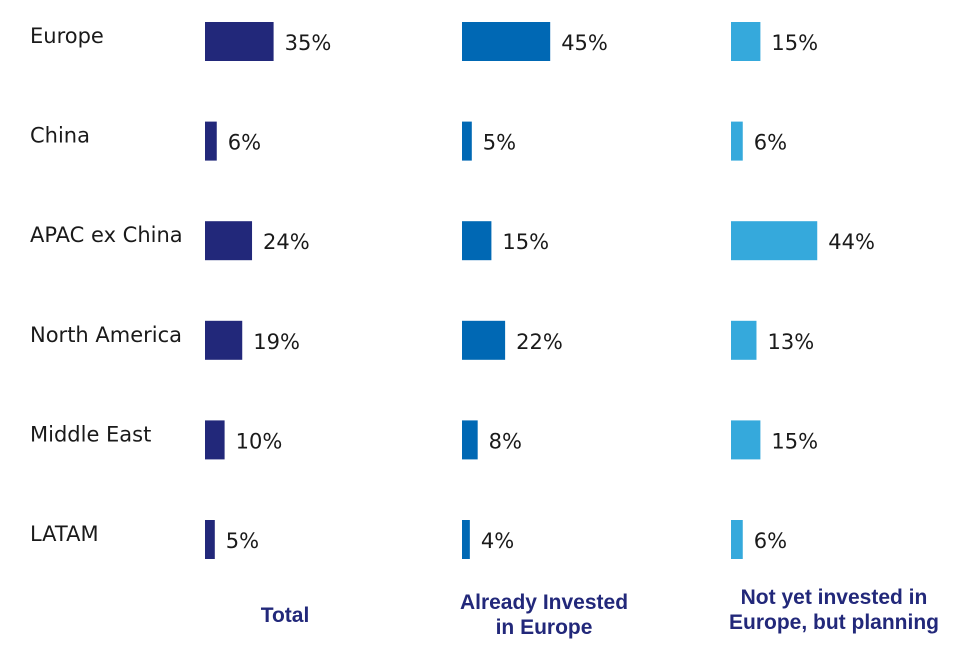 The height and width of the screenshot is (646, 960). Describe the element at coordinates (544, 615) in the screenshot. I see `series-header: Already Invested in Europe` at that location.